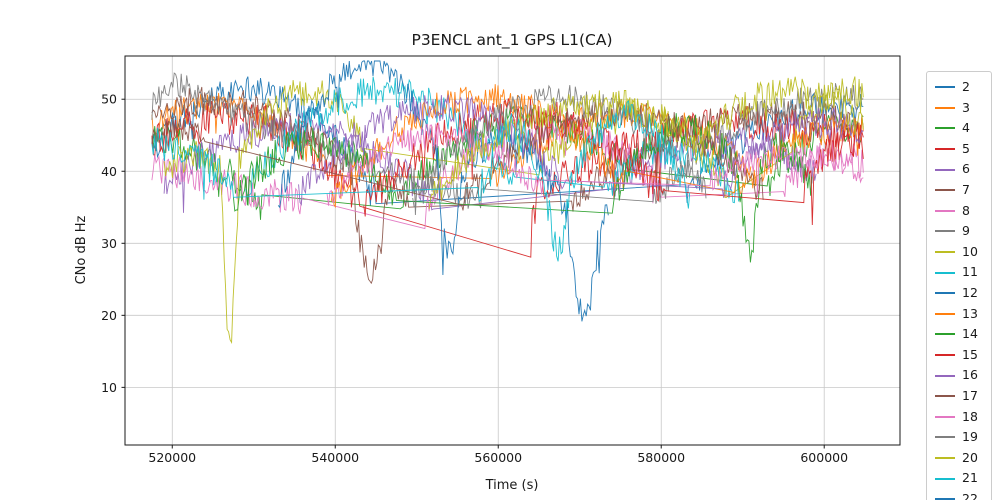  What do you see at coordinates (959, 494) in the screenshot?
I see `legend-item-22: 22` at bounding box center [959, 494].